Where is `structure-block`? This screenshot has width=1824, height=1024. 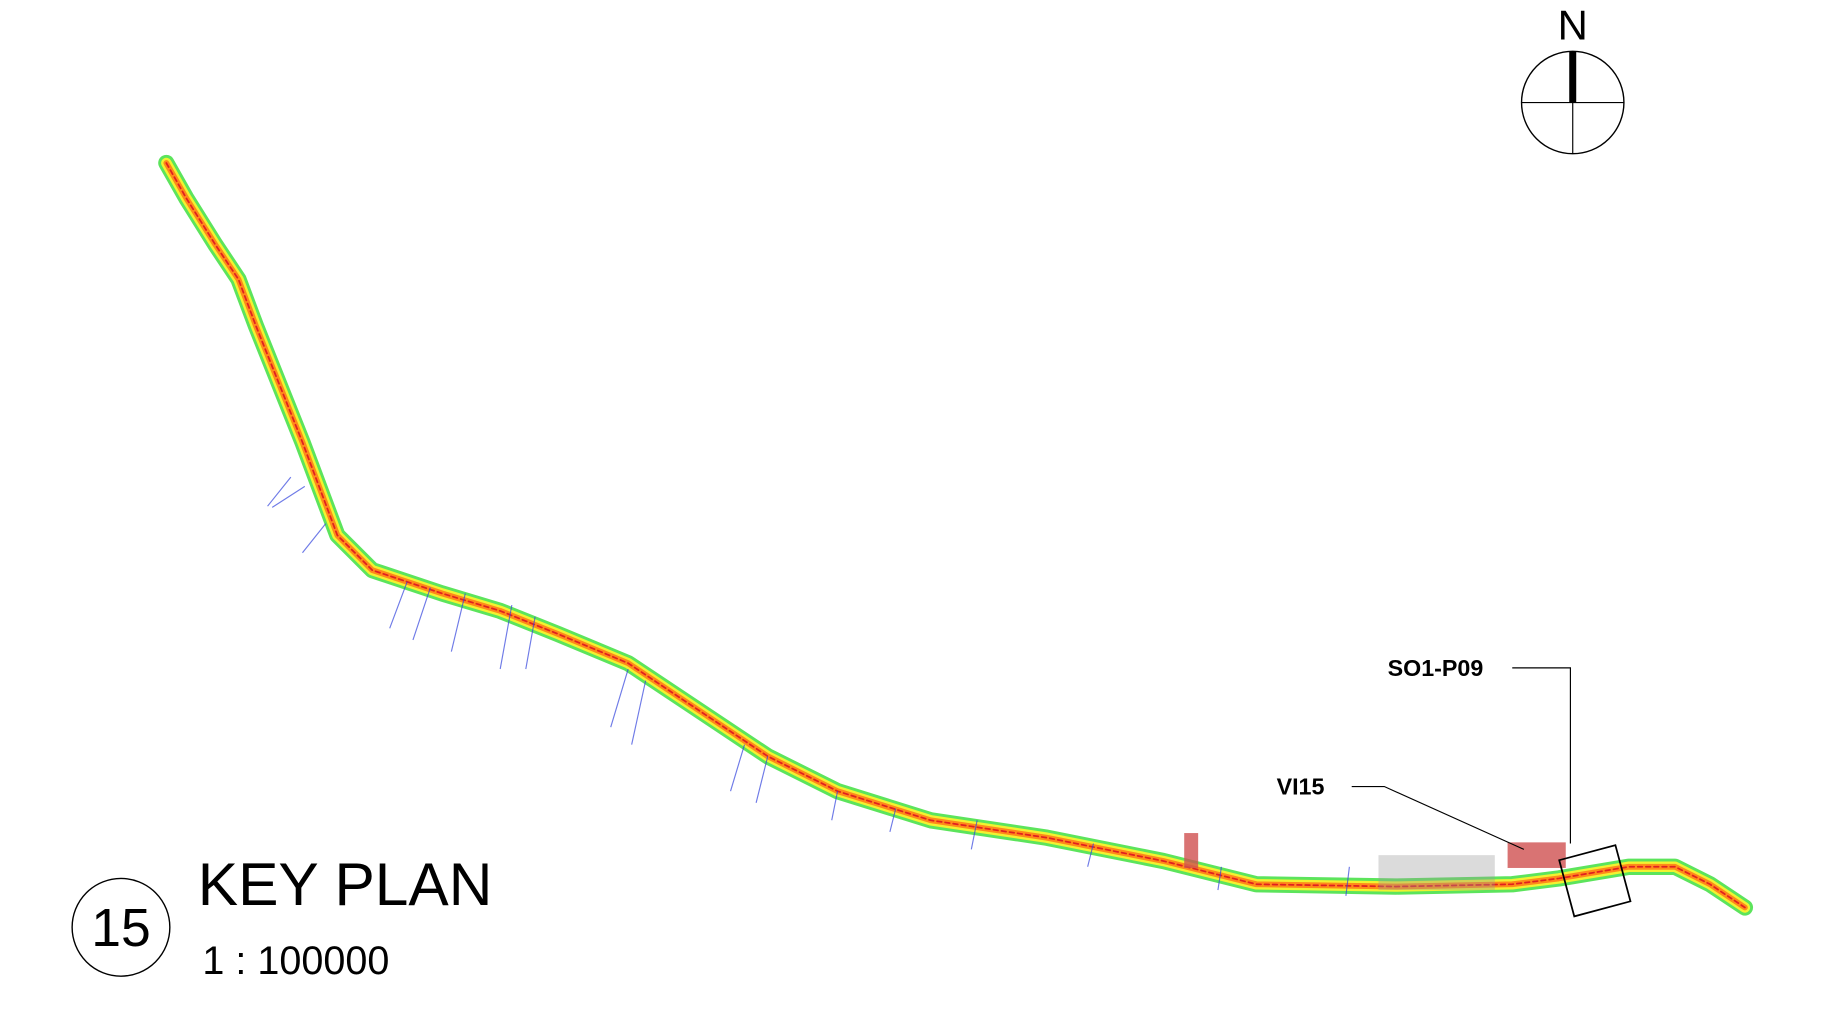 structure-block is located at coordinates (1191, 850).